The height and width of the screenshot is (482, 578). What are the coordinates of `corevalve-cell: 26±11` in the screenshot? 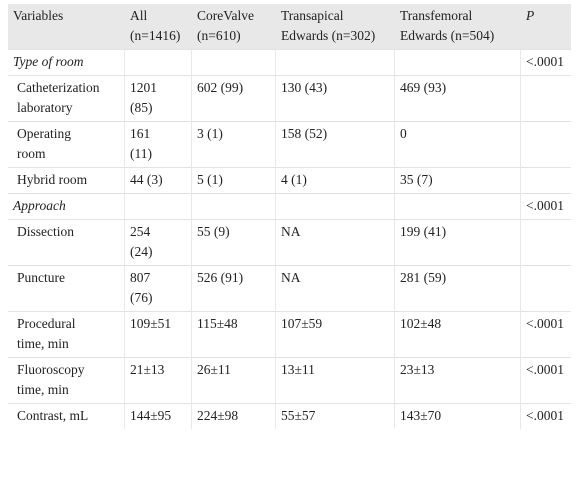 It's located at (233, 380).